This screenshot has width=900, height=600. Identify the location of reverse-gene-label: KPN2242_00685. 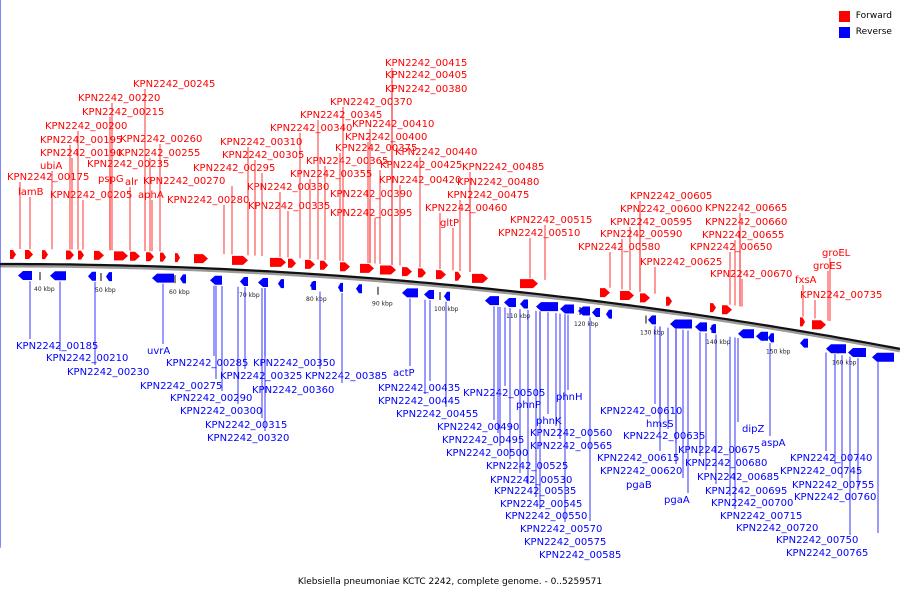
(738, 477).